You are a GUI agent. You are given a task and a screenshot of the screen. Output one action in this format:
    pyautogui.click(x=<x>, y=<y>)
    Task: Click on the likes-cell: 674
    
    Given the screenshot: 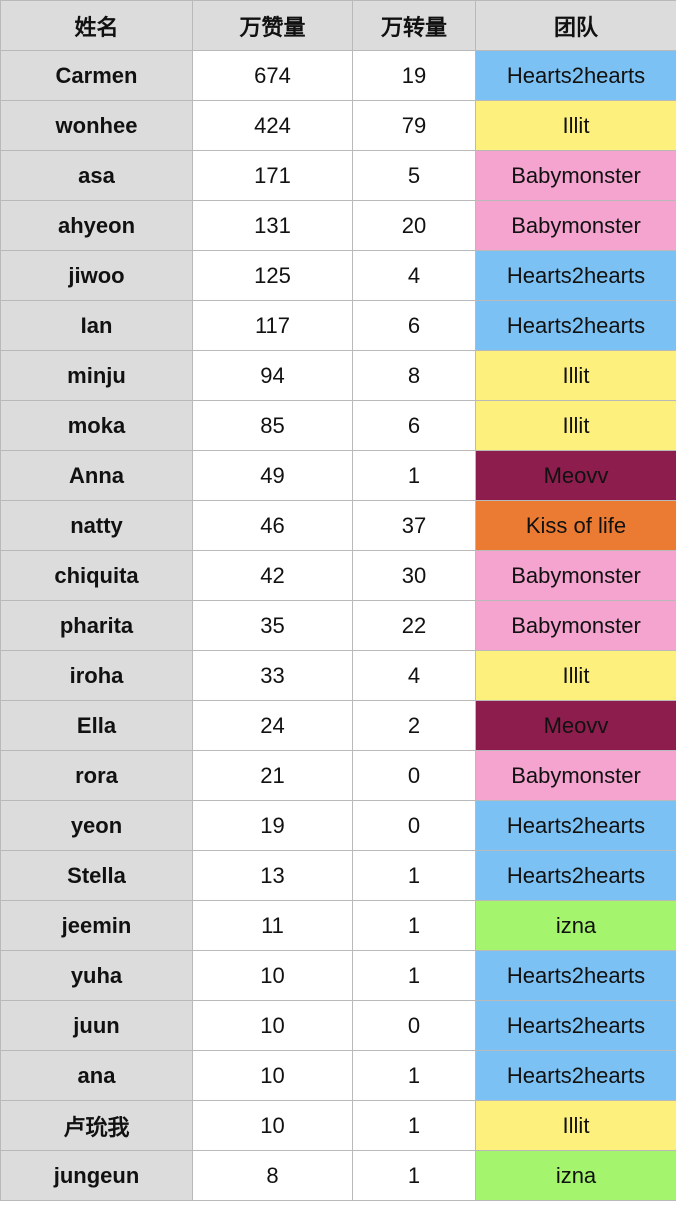 What is the action you would take?
    pyautogui.click(x=272, y=75)
    